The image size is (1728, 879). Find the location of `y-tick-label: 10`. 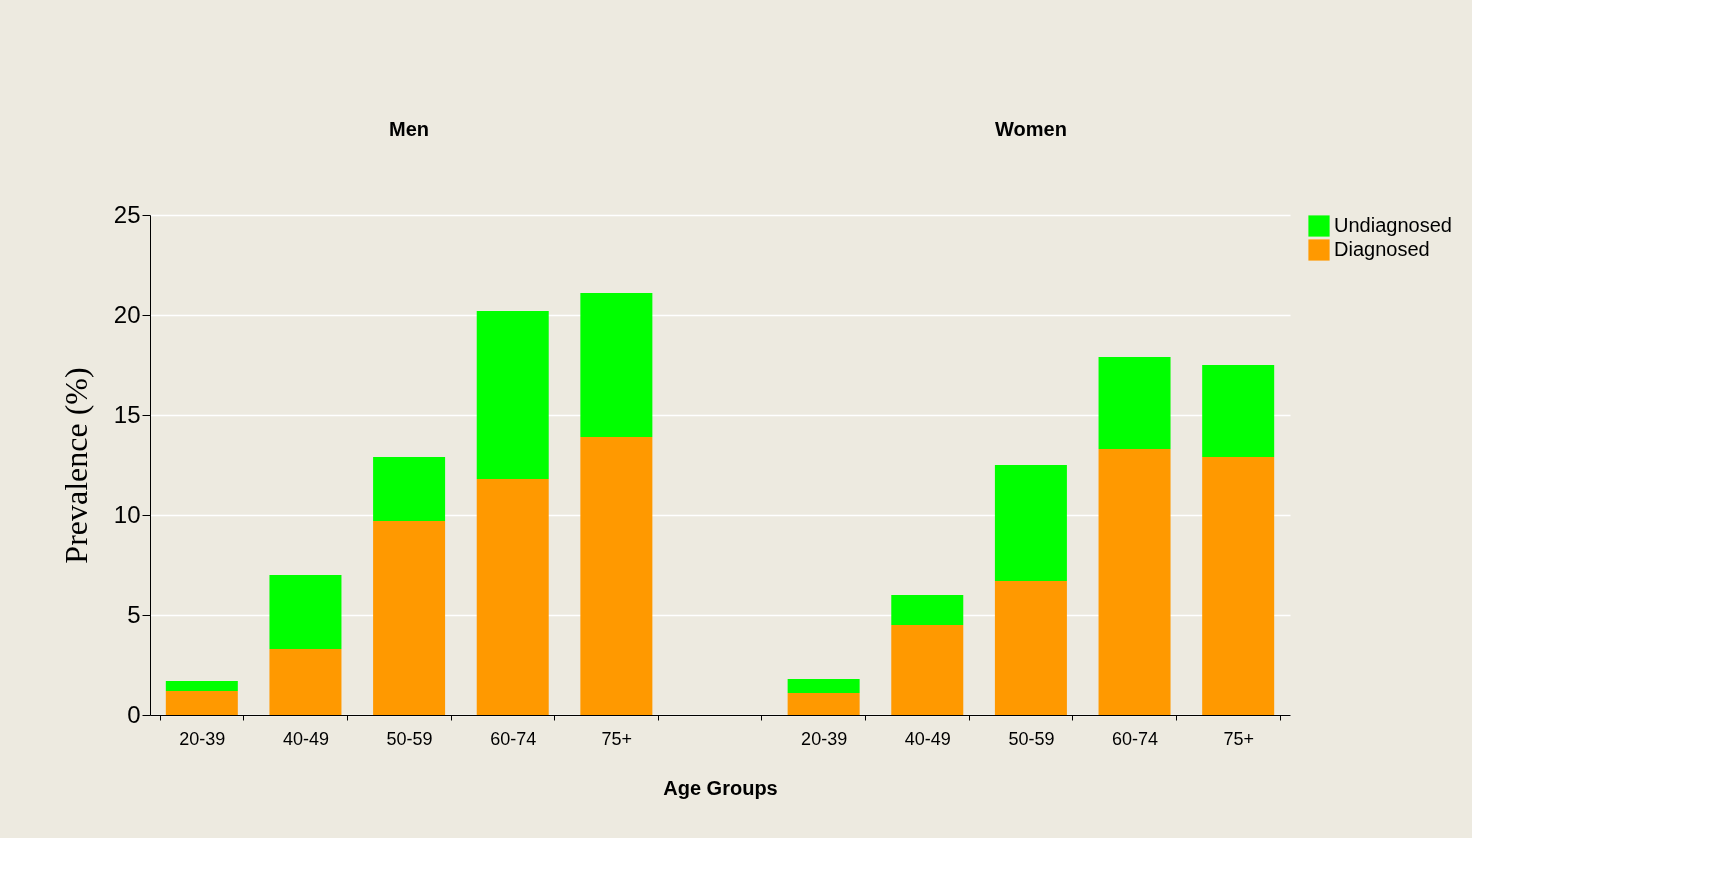

y-tick-label: 10 is located at coordinates (127, 514).